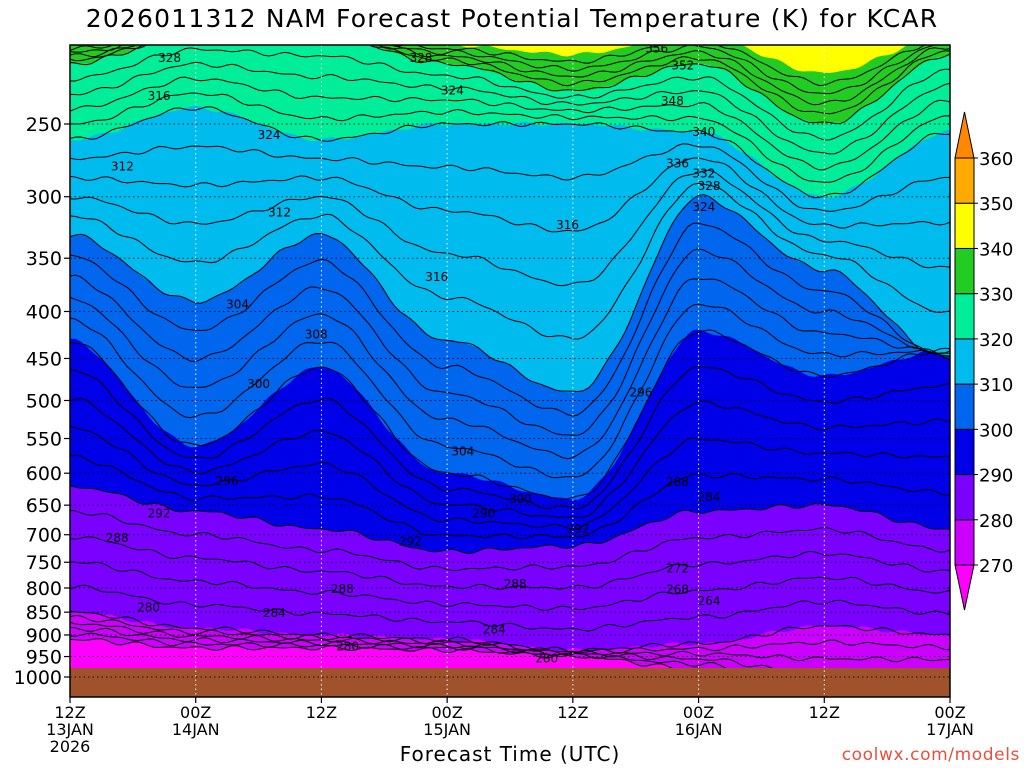  I want to click on x-tick-label: 13JAN, so click(70, 729).